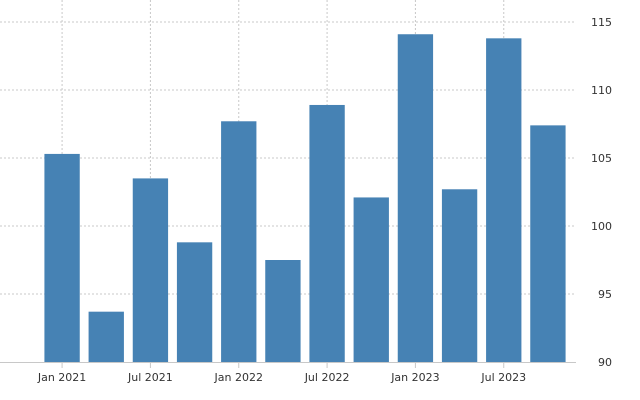  I want to click on y-tick-label: 95, so click(605, 294).